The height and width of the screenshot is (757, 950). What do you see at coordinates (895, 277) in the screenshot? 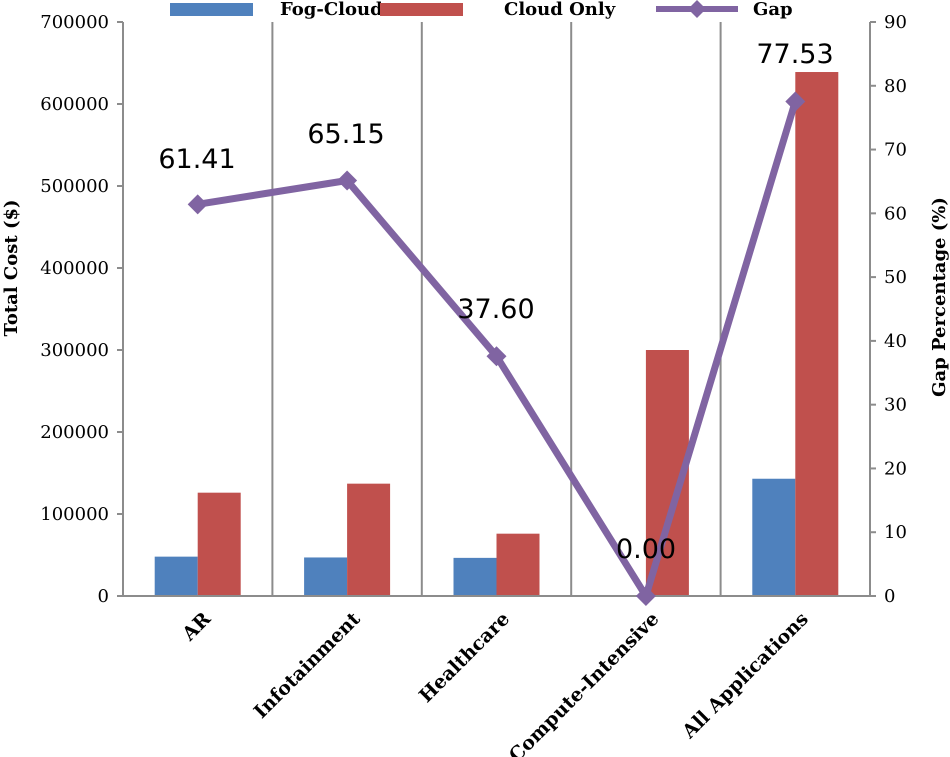
I see `right-tick-label: 50` at bounding box center [895, 277].